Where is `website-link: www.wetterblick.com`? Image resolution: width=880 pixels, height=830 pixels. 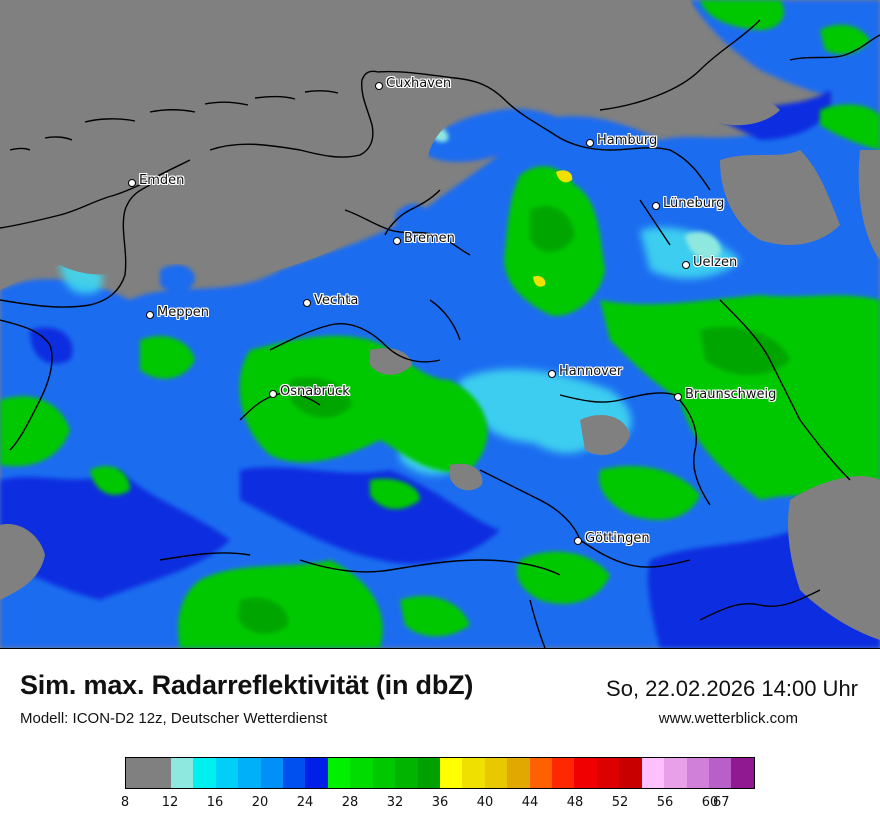
website-link: www.wetterblick.com is located at coordinates (728, 718).